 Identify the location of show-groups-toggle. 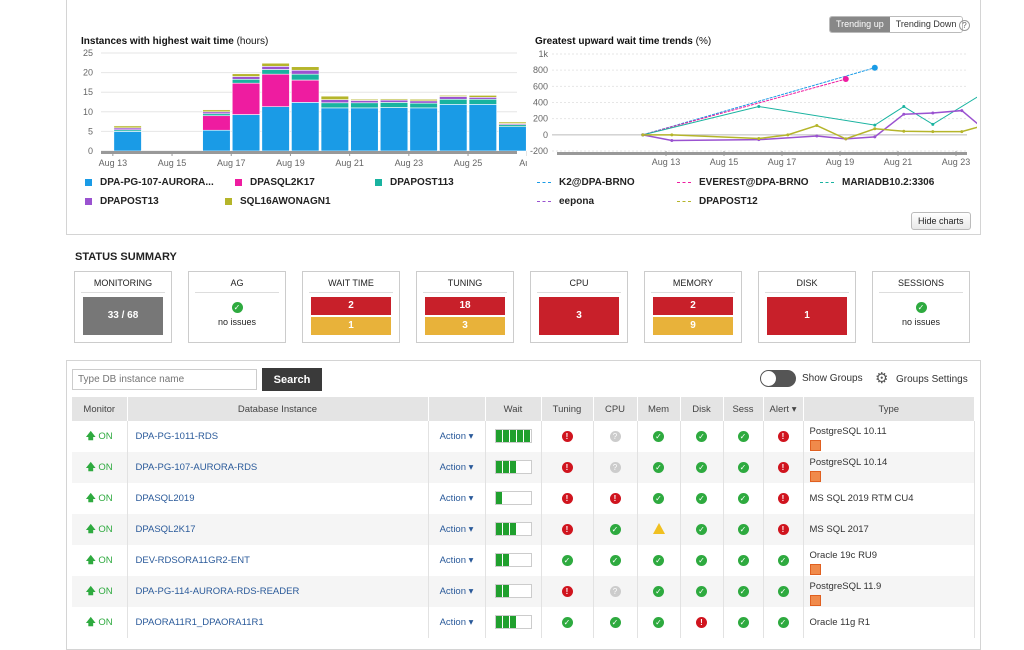
(778, 378).